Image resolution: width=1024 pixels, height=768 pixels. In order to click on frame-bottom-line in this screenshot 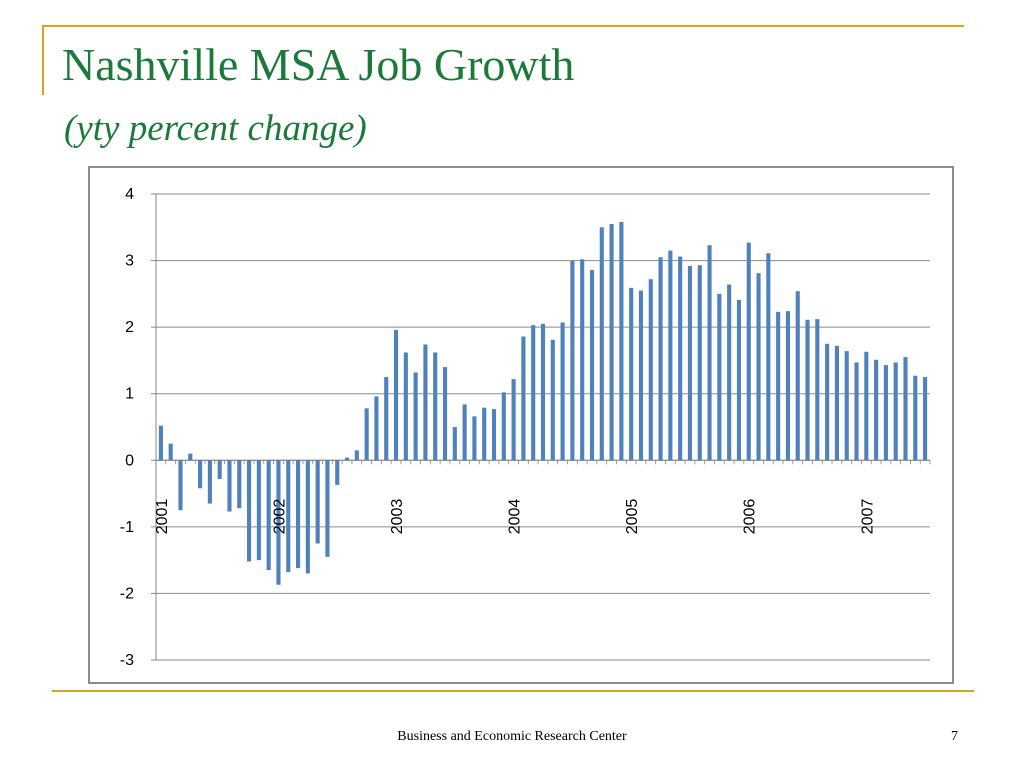, I will do `click(513, 691)`.